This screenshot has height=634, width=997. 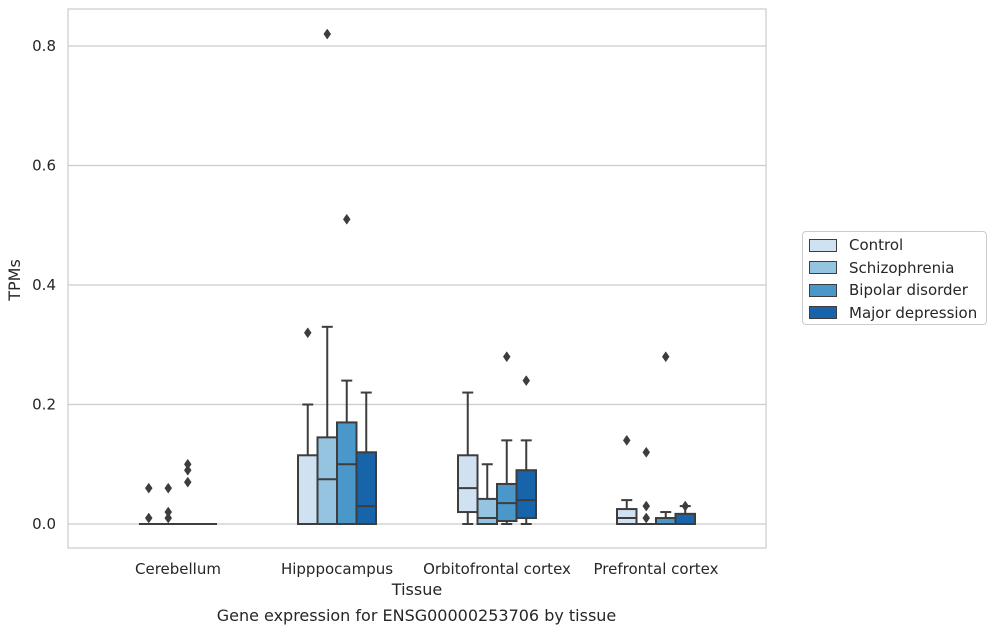 What do you see at coordinates (656, 569) in the screenshot?
I see `x-tick-label: Prefrontal cortex` at bounding box center [656, 569].